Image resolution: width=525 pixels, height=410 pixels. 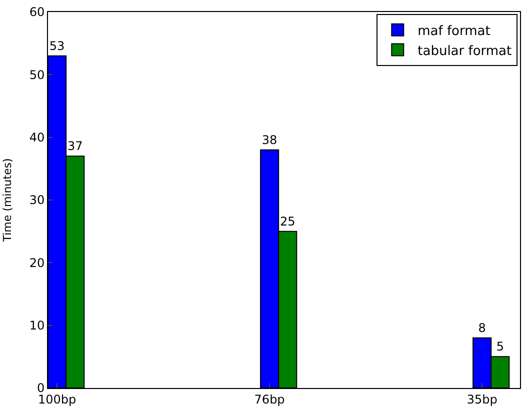 What do you see at coordinates (37, 325) in the screenshot?
I see `y-tick-label: 10` at bounding box center [37, 325].